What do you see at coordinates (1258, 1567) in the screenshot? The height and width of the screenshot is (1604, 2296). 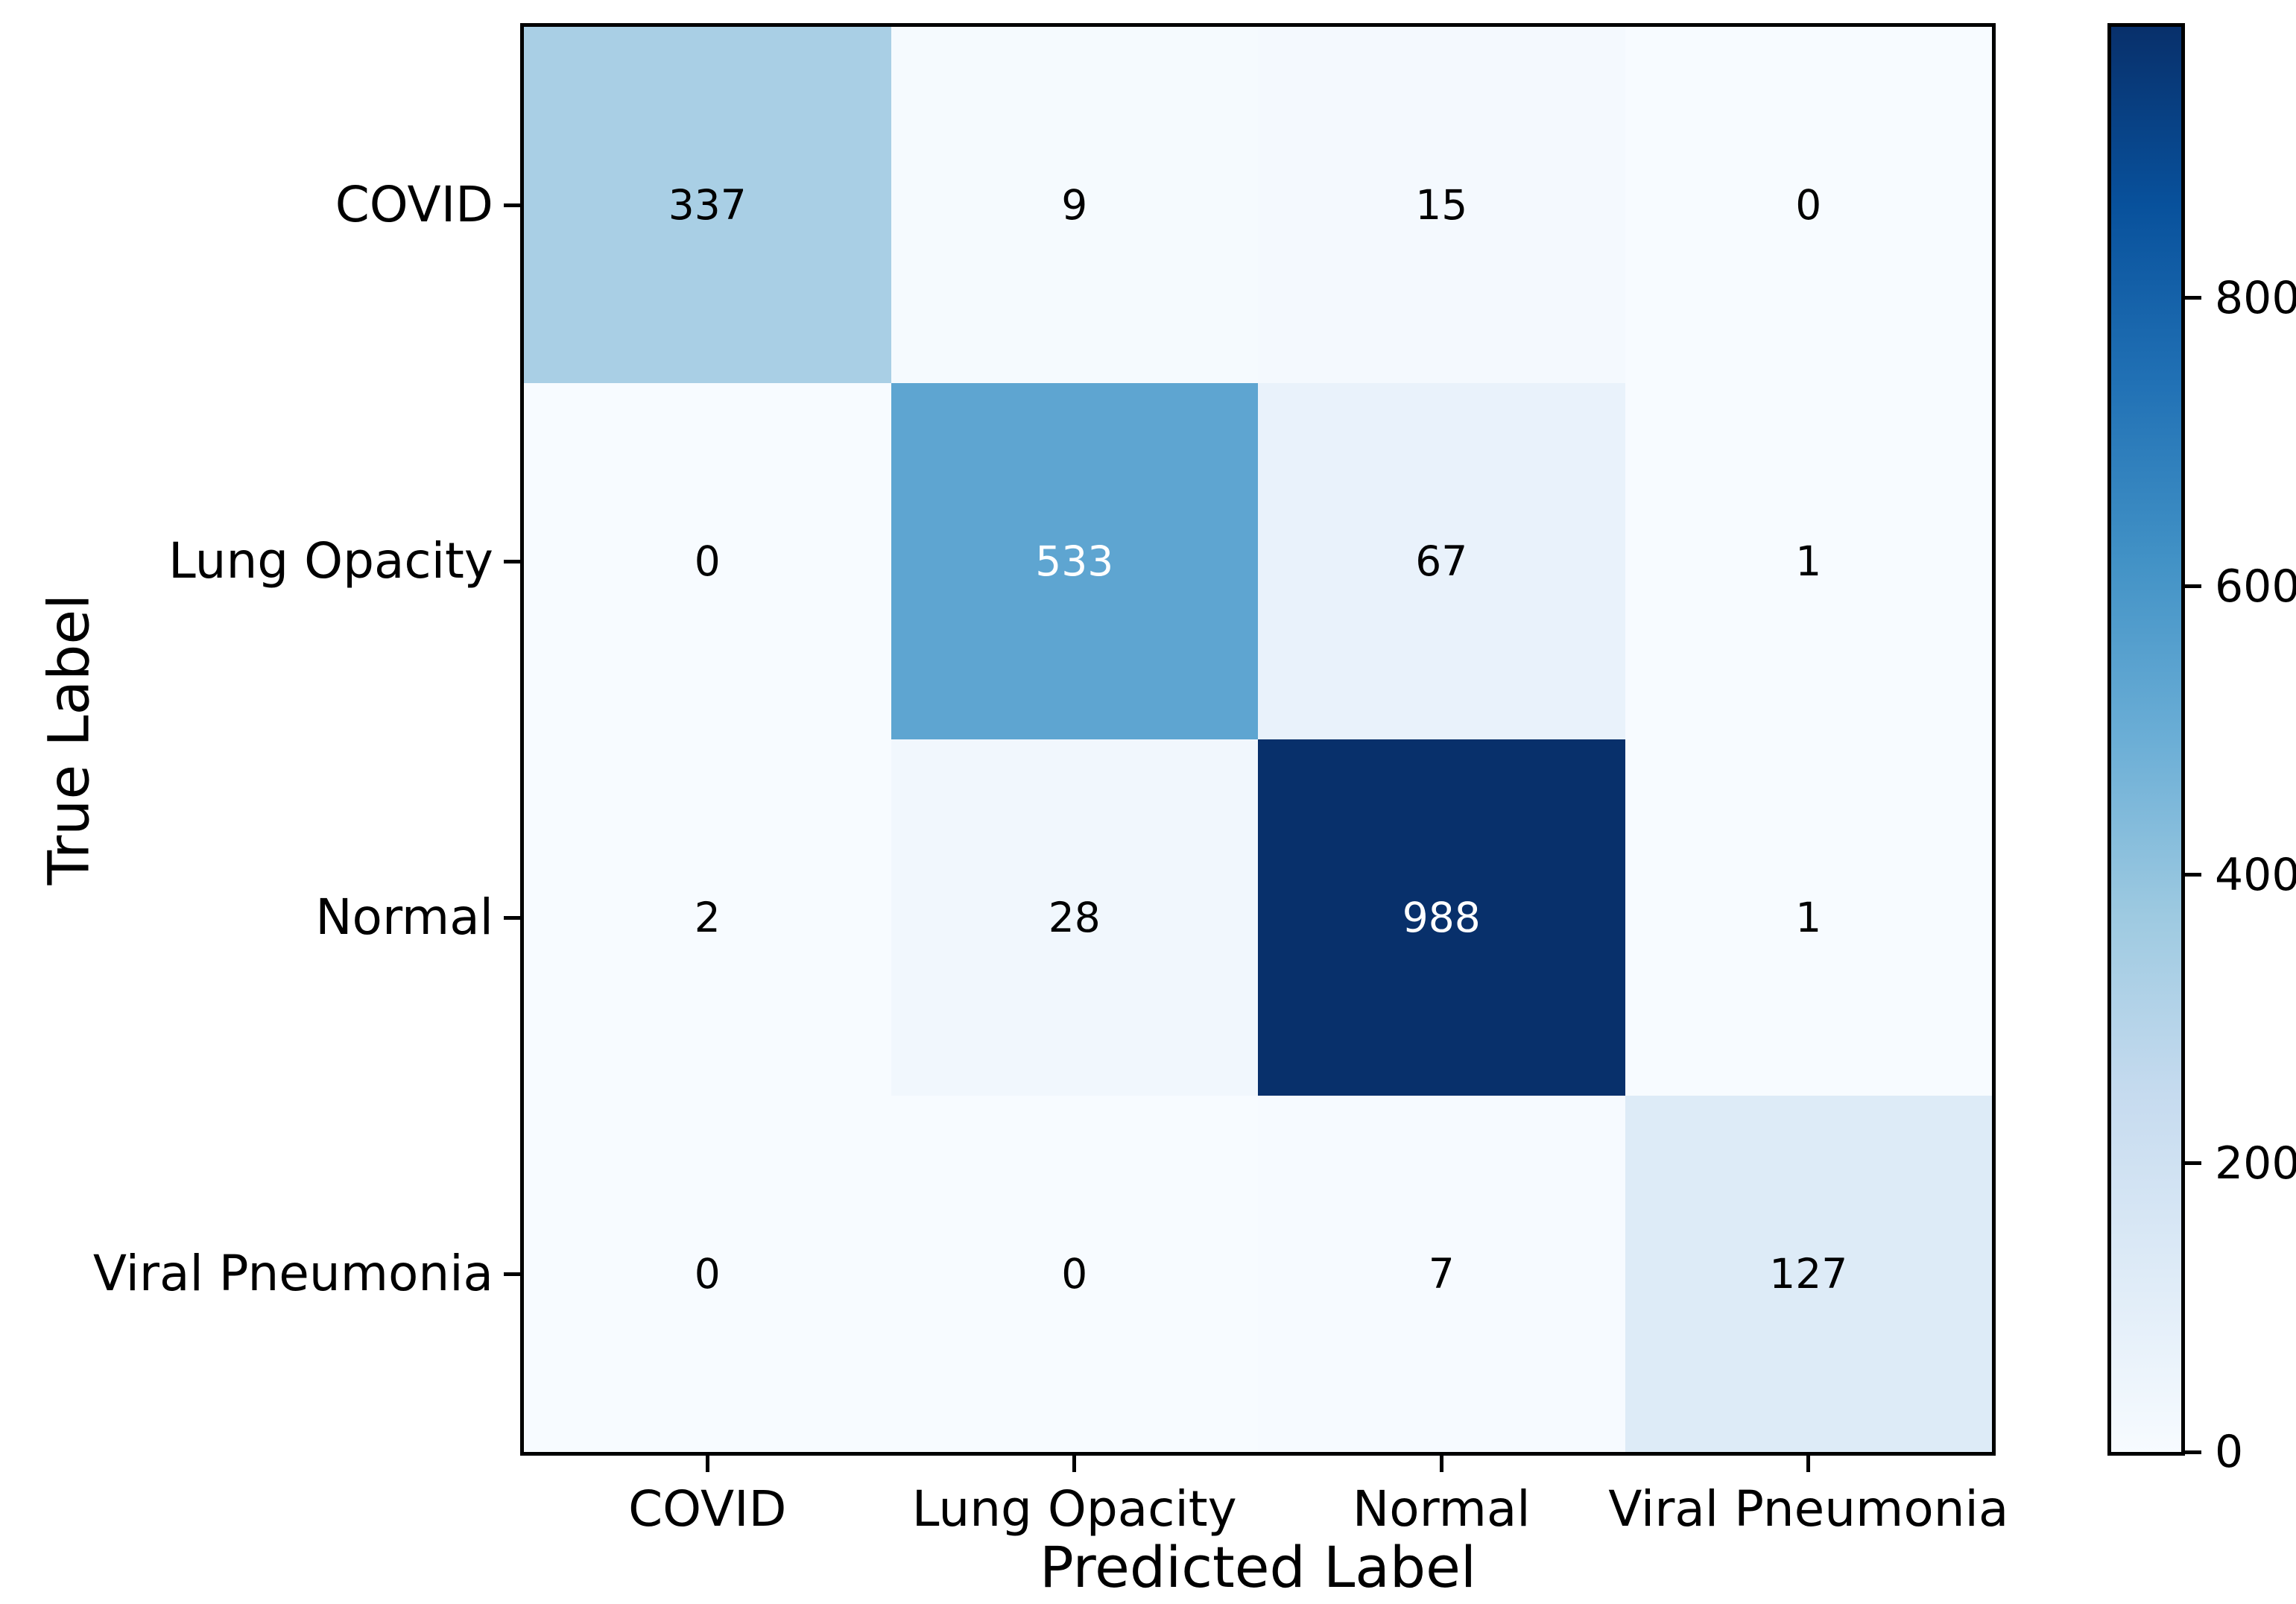 I see `x-axis-title: Predicted Label` at bounding box center [1258, 1567].